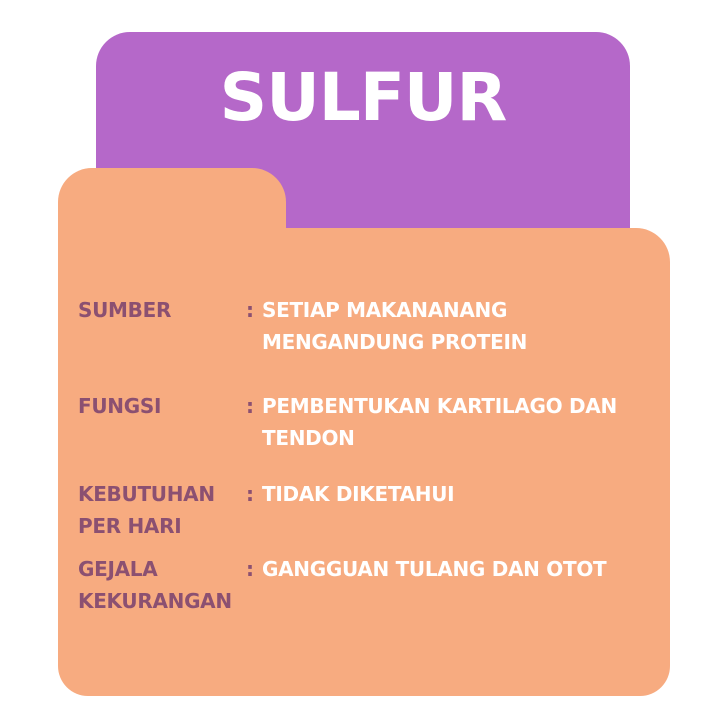 This screenshot has height=726, width=726. I want to click on row-label: FUNGSI, so click(162, 406).